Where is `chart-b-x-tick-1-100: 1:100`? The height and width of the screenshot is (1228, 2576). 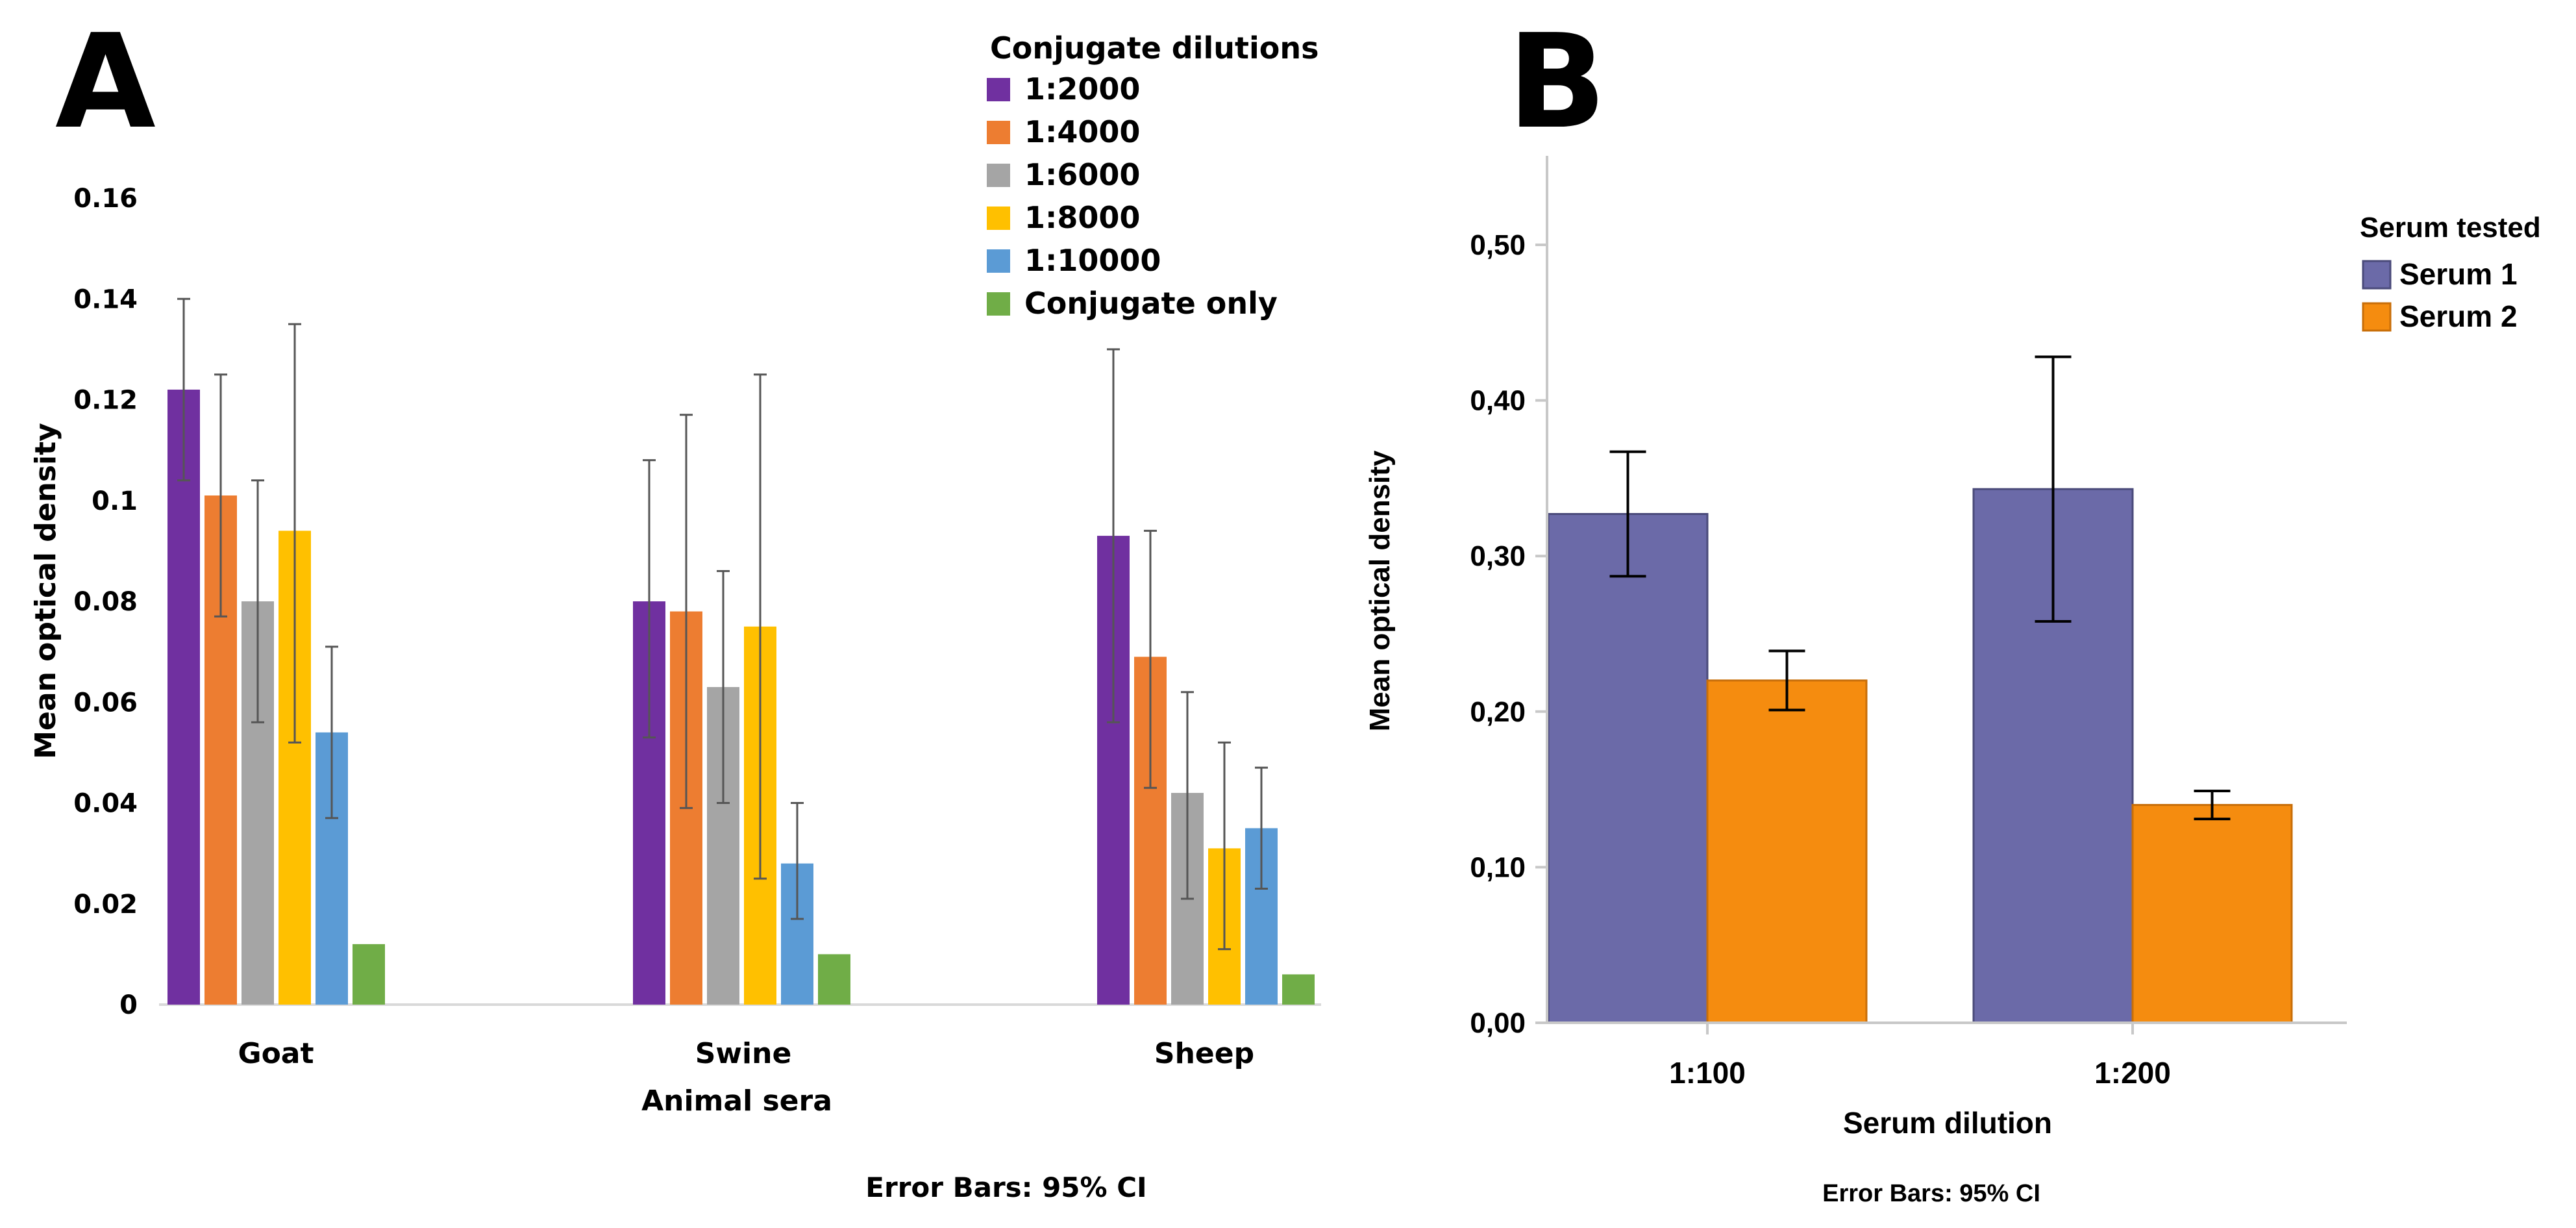
chart-b-x-tick-1-100: 1:100 is located at coordinates (1707, 1073).